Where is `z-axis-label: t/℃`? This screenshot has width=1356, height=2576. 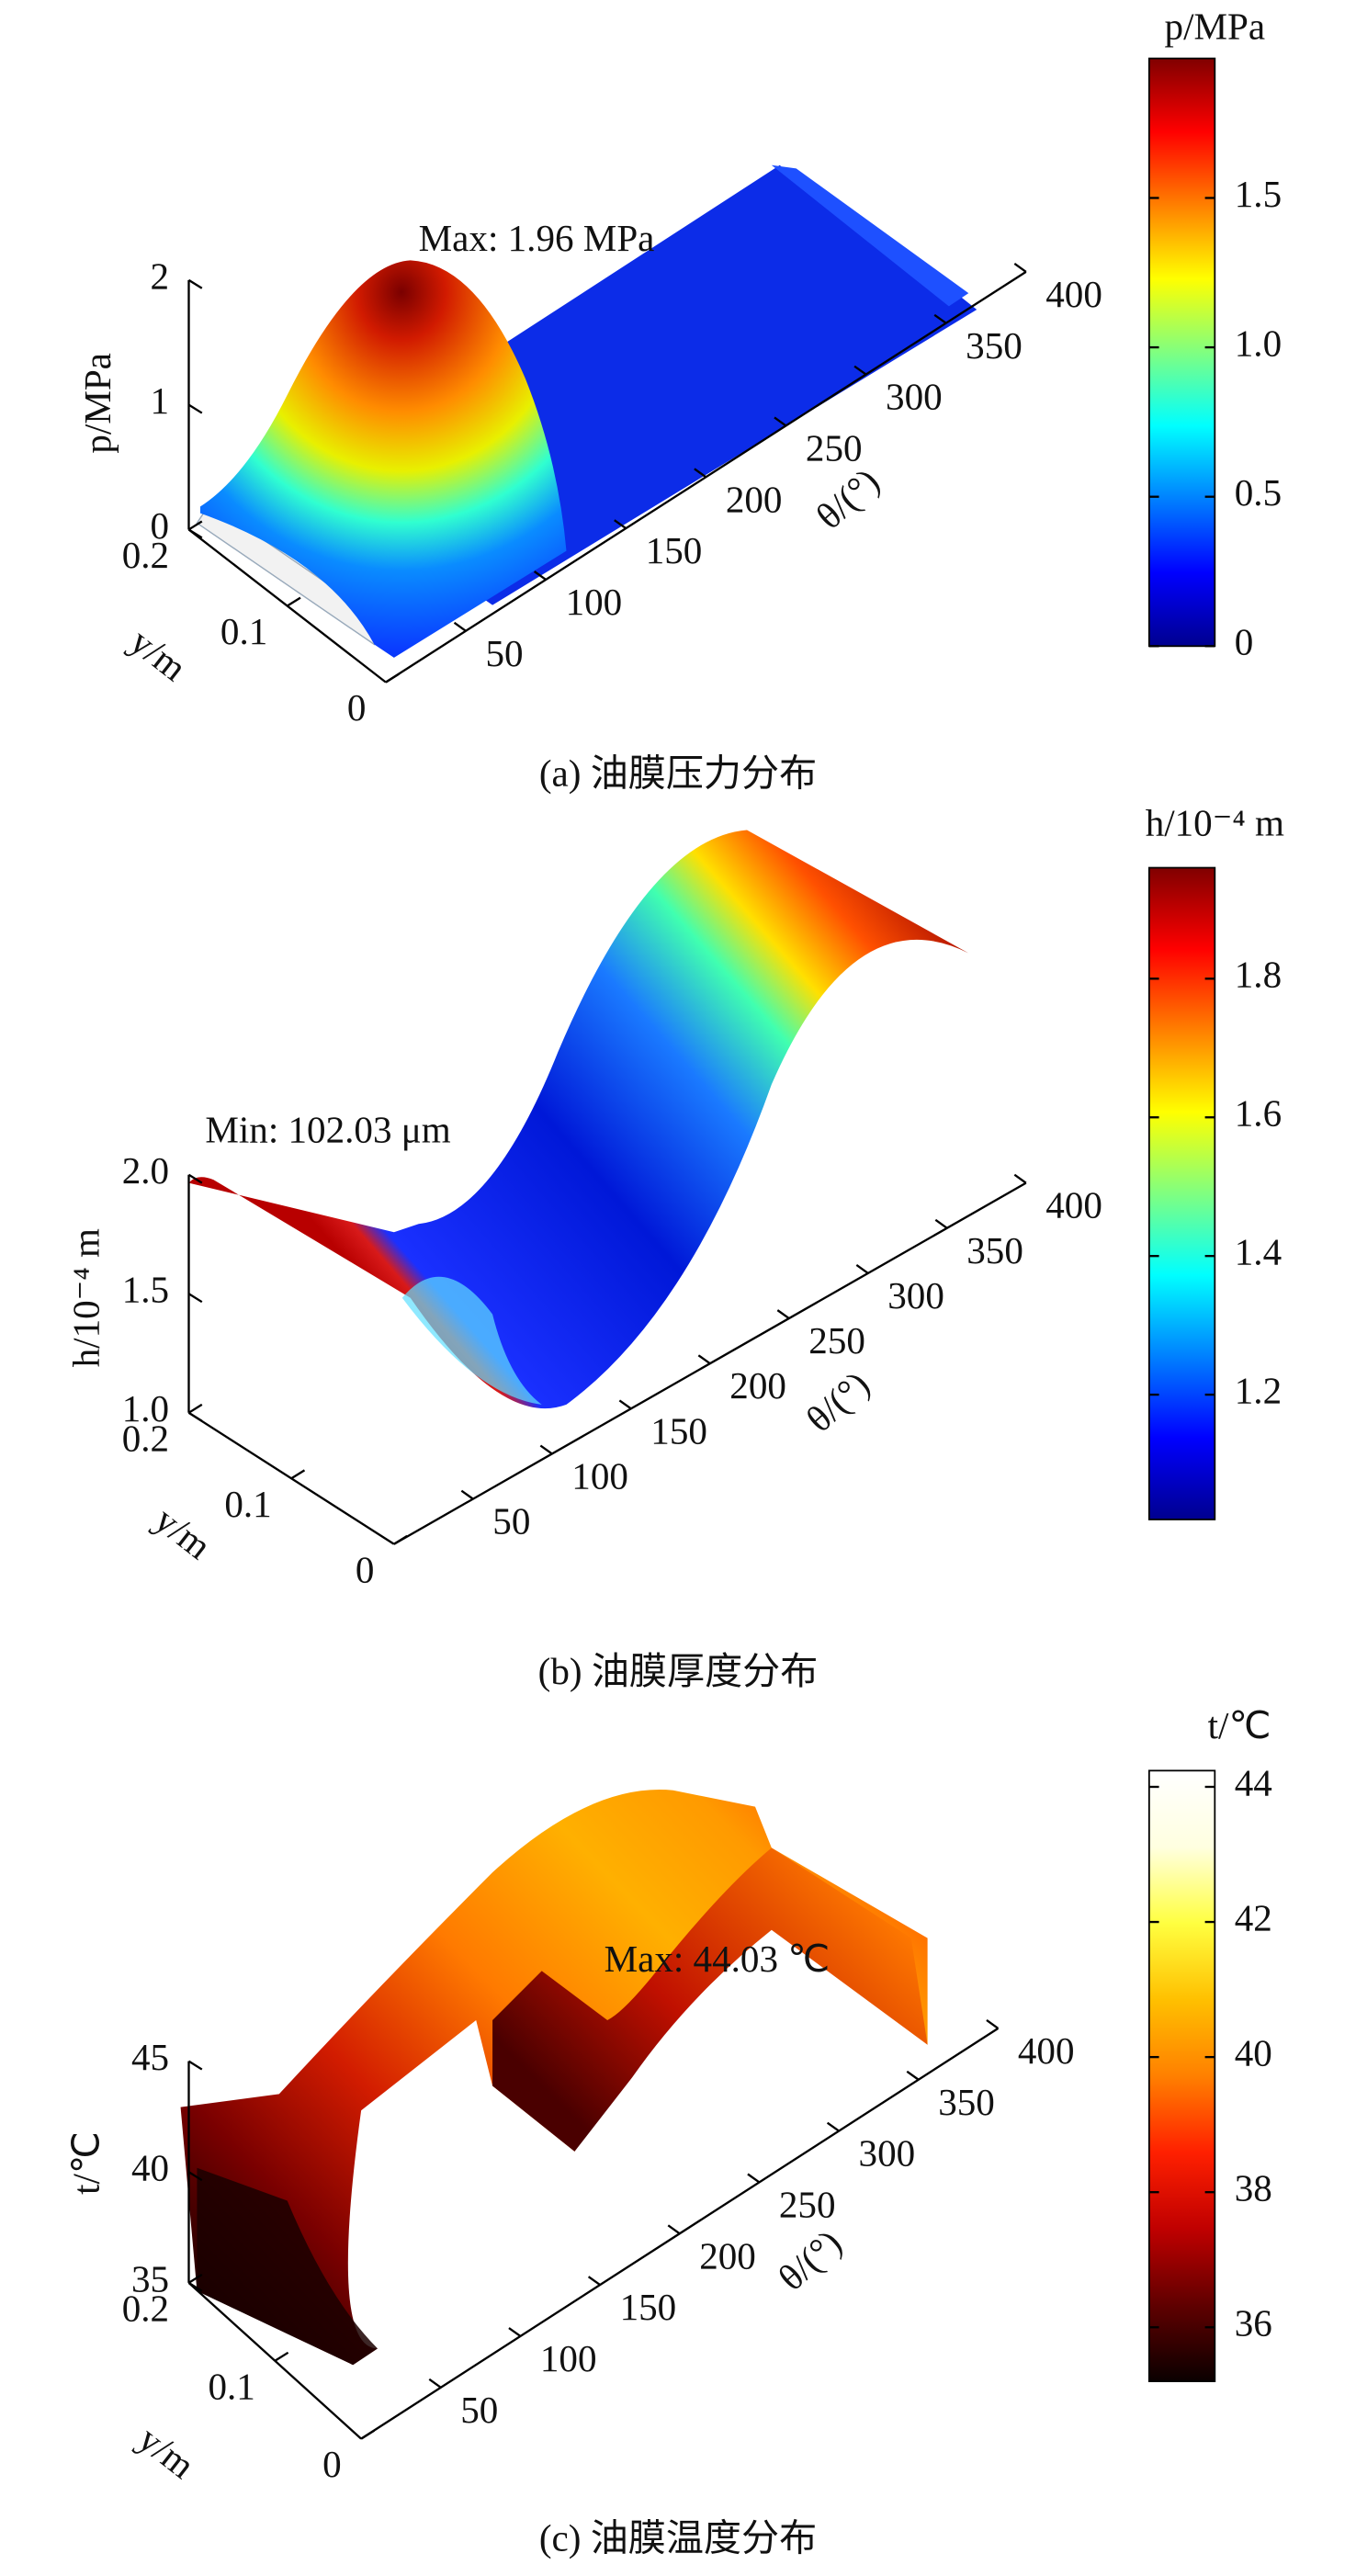 z-axis-label: t/℃ is located at coordinates (86, 2163).